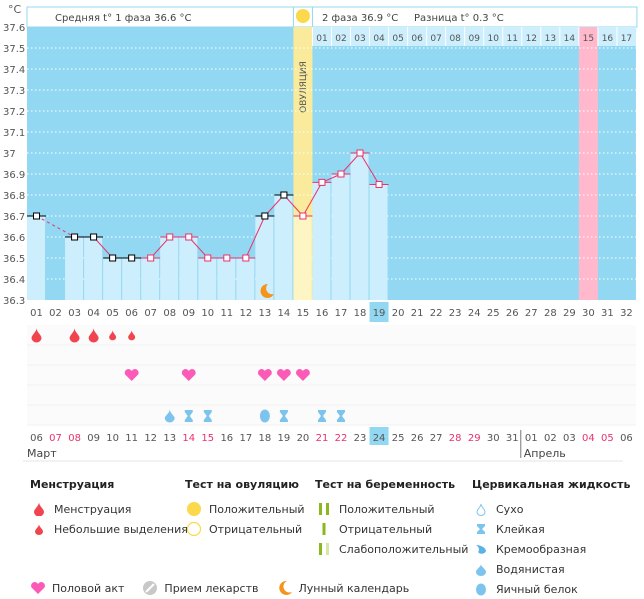 This screenshot has height=599, width=644. Describe the element at coordinates (304, 87) in the screenshot. I see `ovulation-label: ОВУЛЯЦИЯ` at that location.